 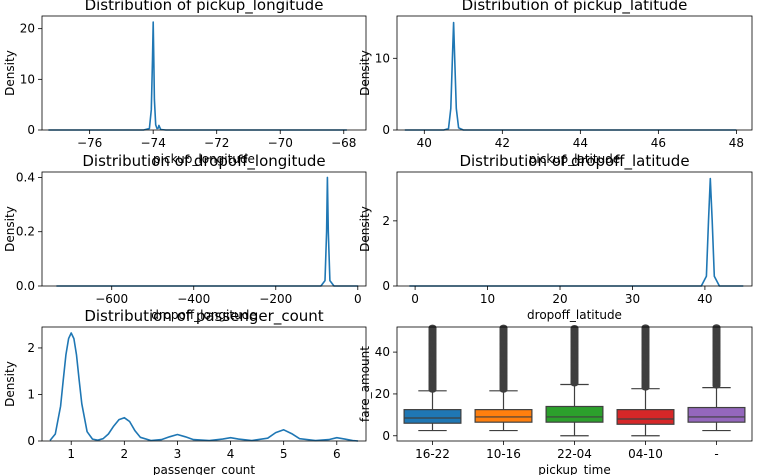 What do you see at coordinates (31, 394) in the screenshot?
I see `y-tick-label: 1` at bounding box center [31, 394].